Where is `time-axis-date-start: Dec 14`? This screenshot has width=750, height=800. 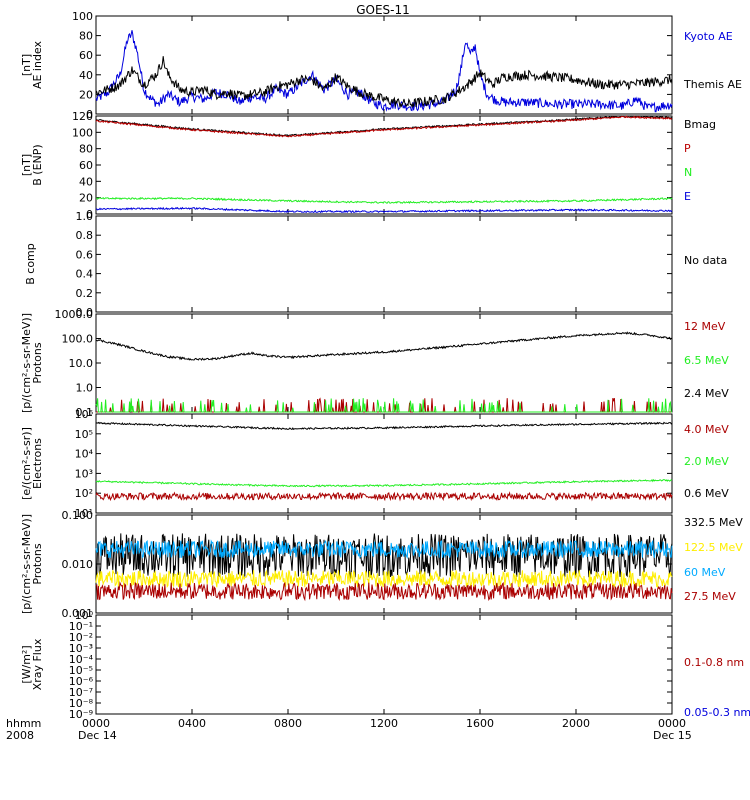 time-axis-date-start: Dec 14 is located at coordinates (97, 735).